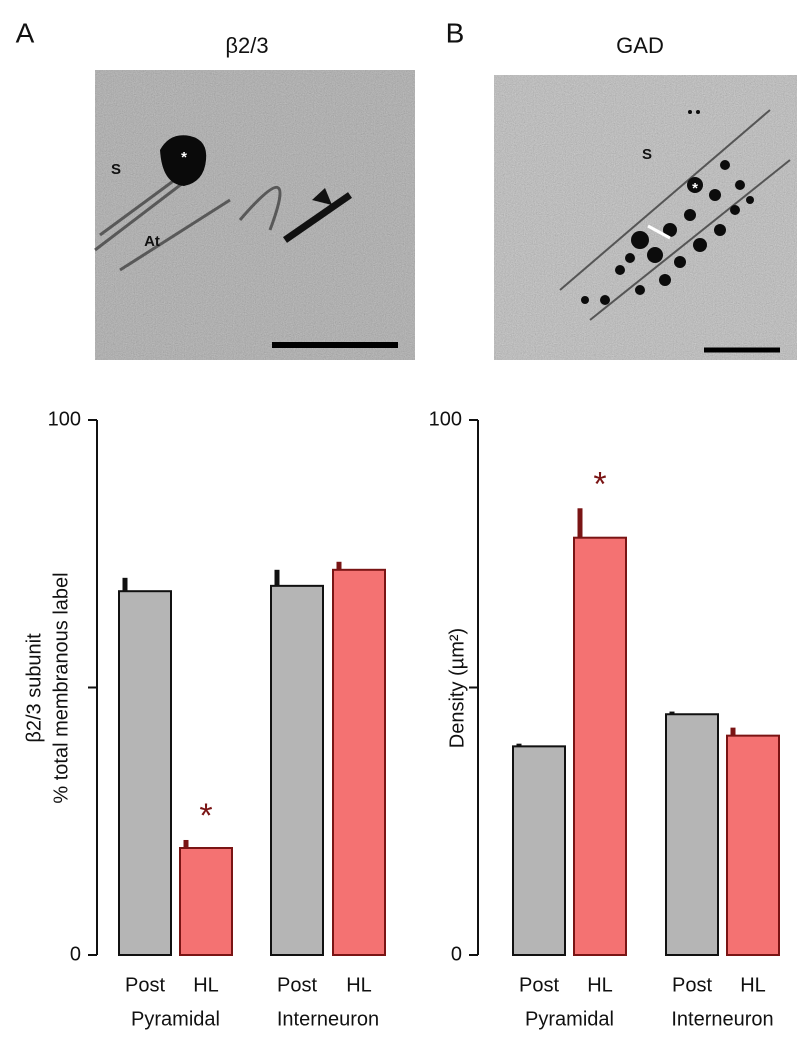  What do you see at coordinates (455, 32) in the screenshot?
I see `panel-label: B` at bounding box center [455, 32].